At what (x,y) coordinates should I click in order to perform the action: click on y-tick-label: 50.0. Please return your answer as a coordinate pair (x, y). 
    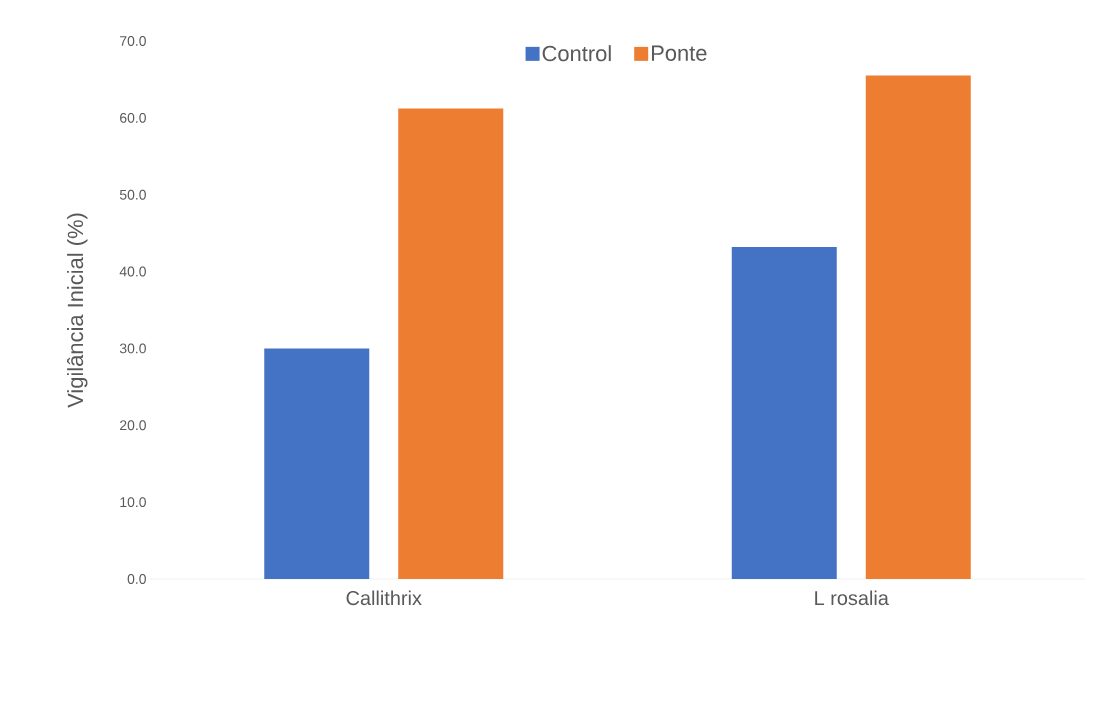
    Looking at the image, I should click on (132, 194).